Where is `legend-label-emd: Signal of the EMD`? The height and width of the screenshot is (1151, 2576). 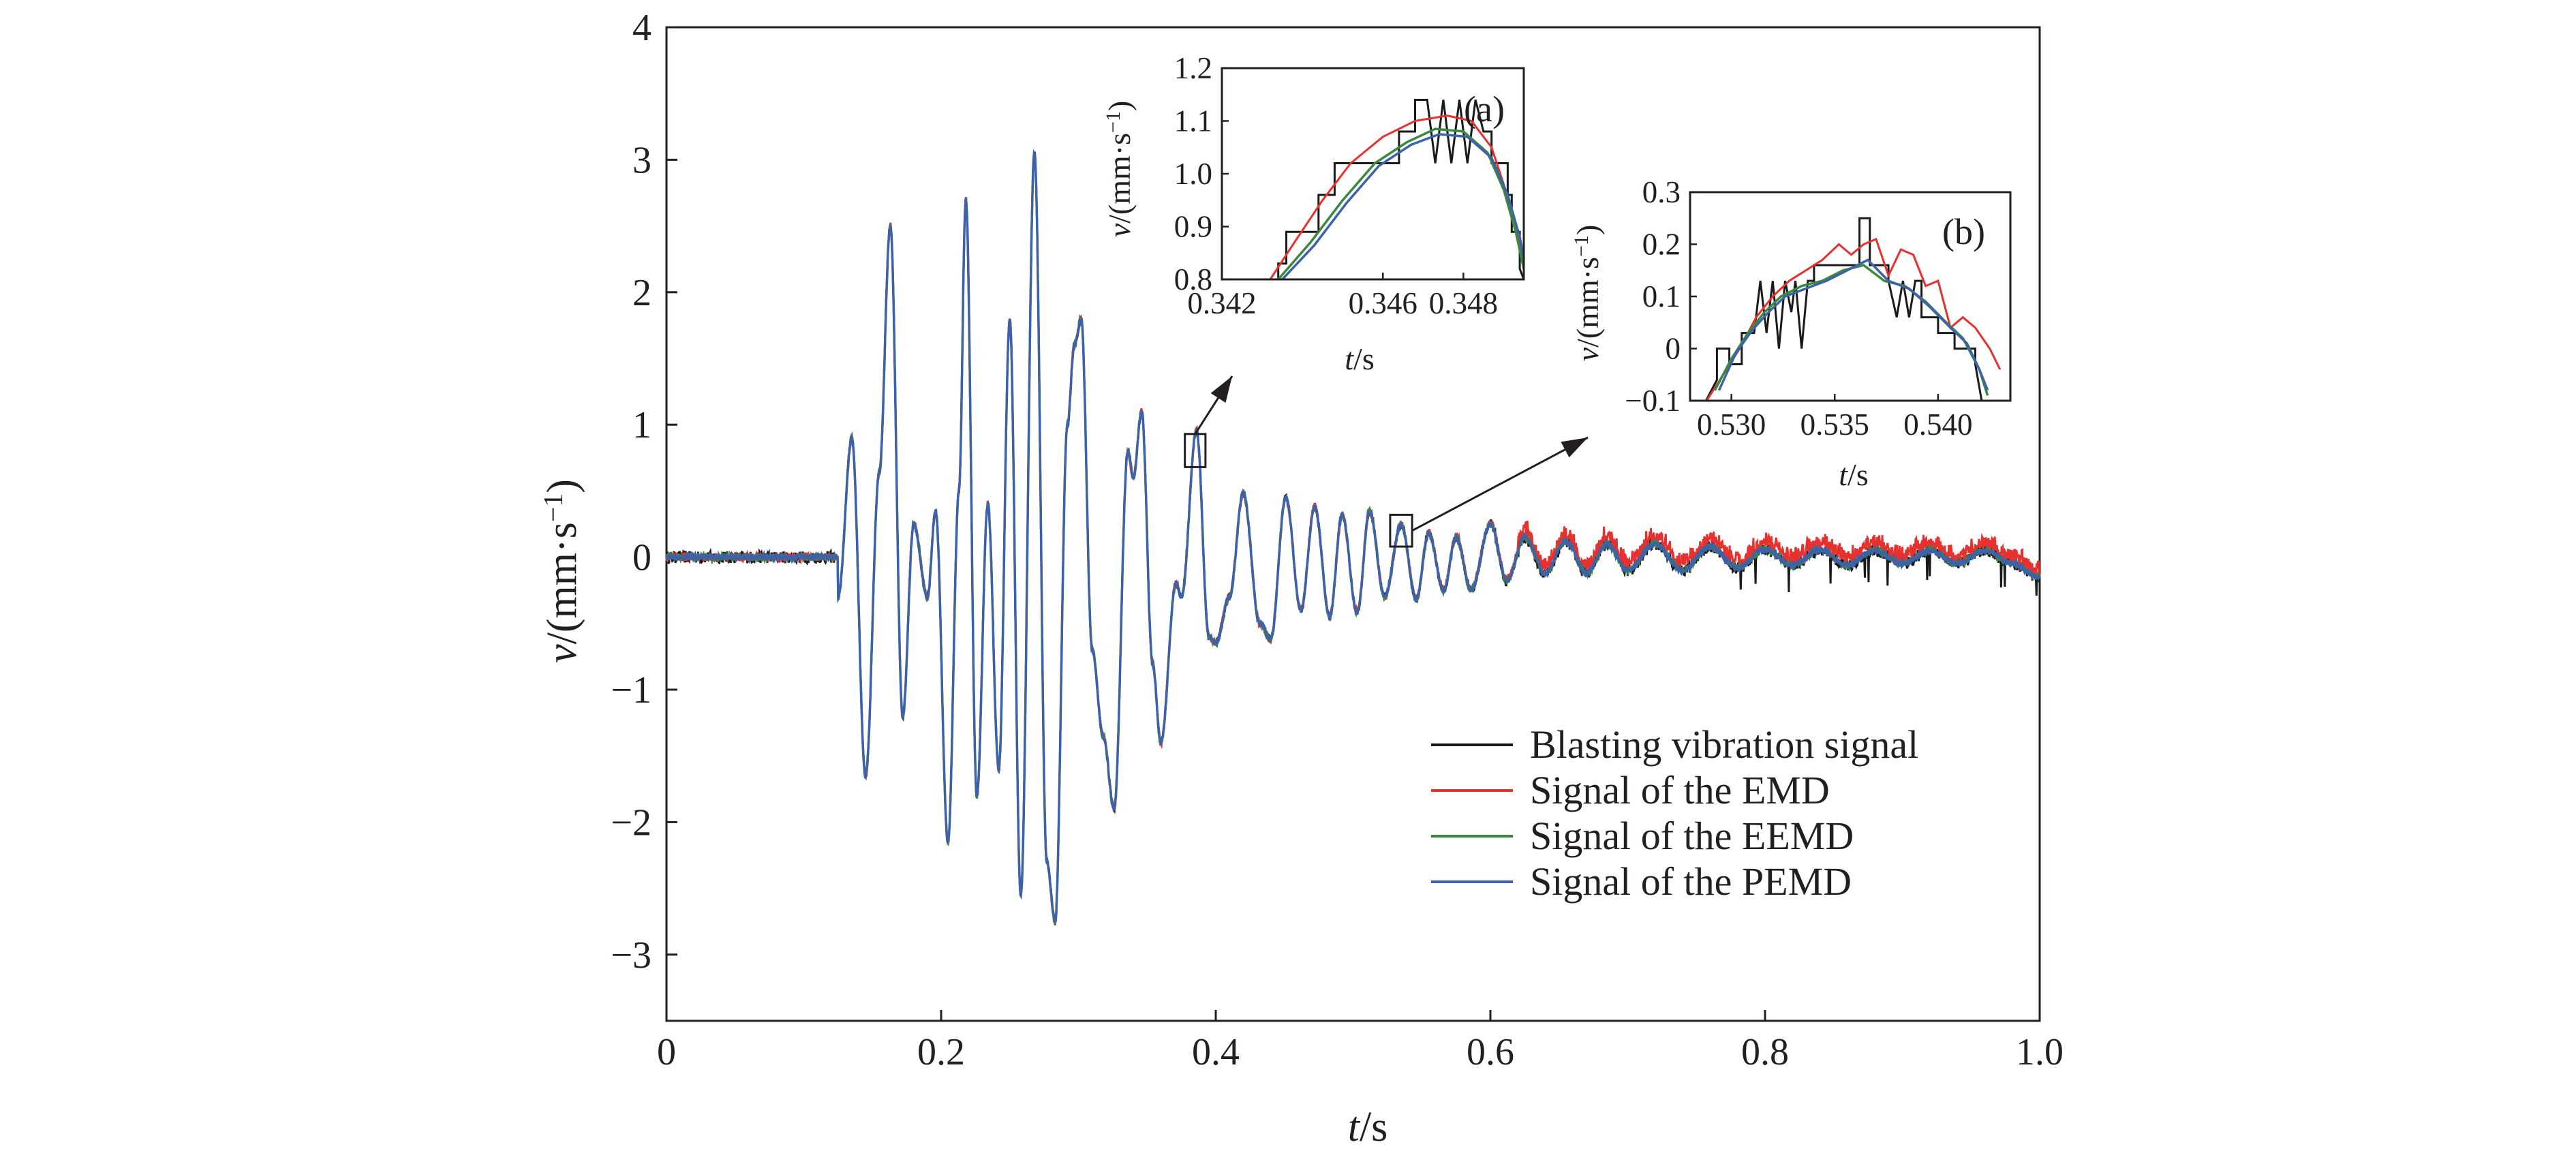 legend-label-emd: Signal of the EMD is located at coordinates (1680, 790).